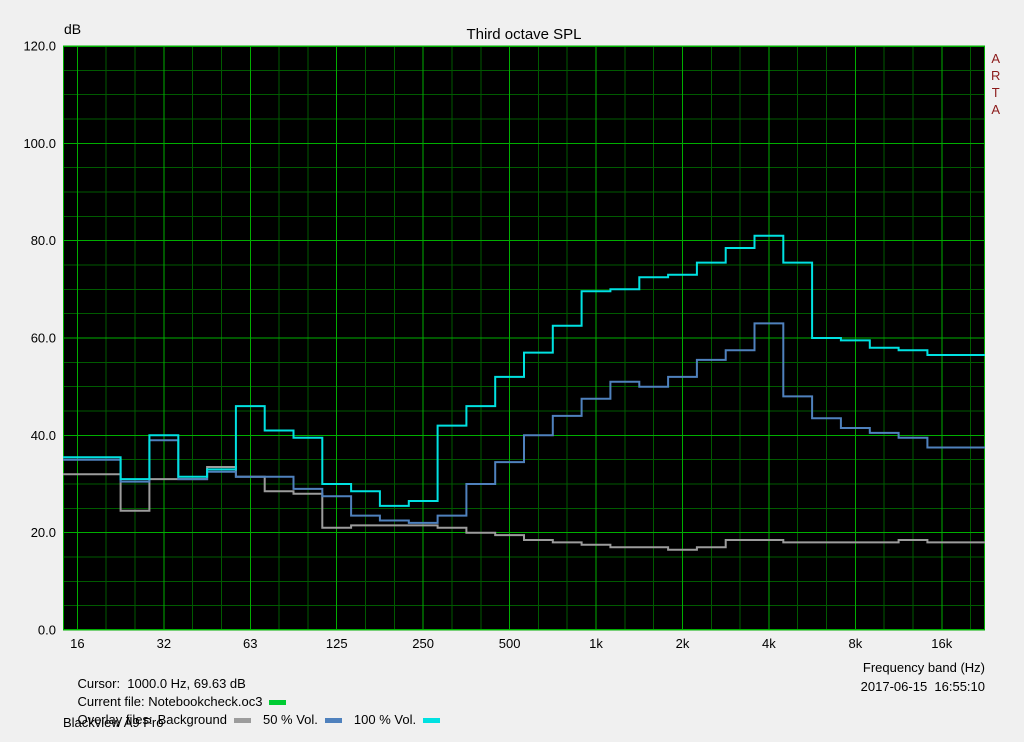 The height and width of the screenshot is (742, 1024). Describe the element at coordinates (524, 34) in the screenshot. I see `chart-title: Third octave SPL` at that location.